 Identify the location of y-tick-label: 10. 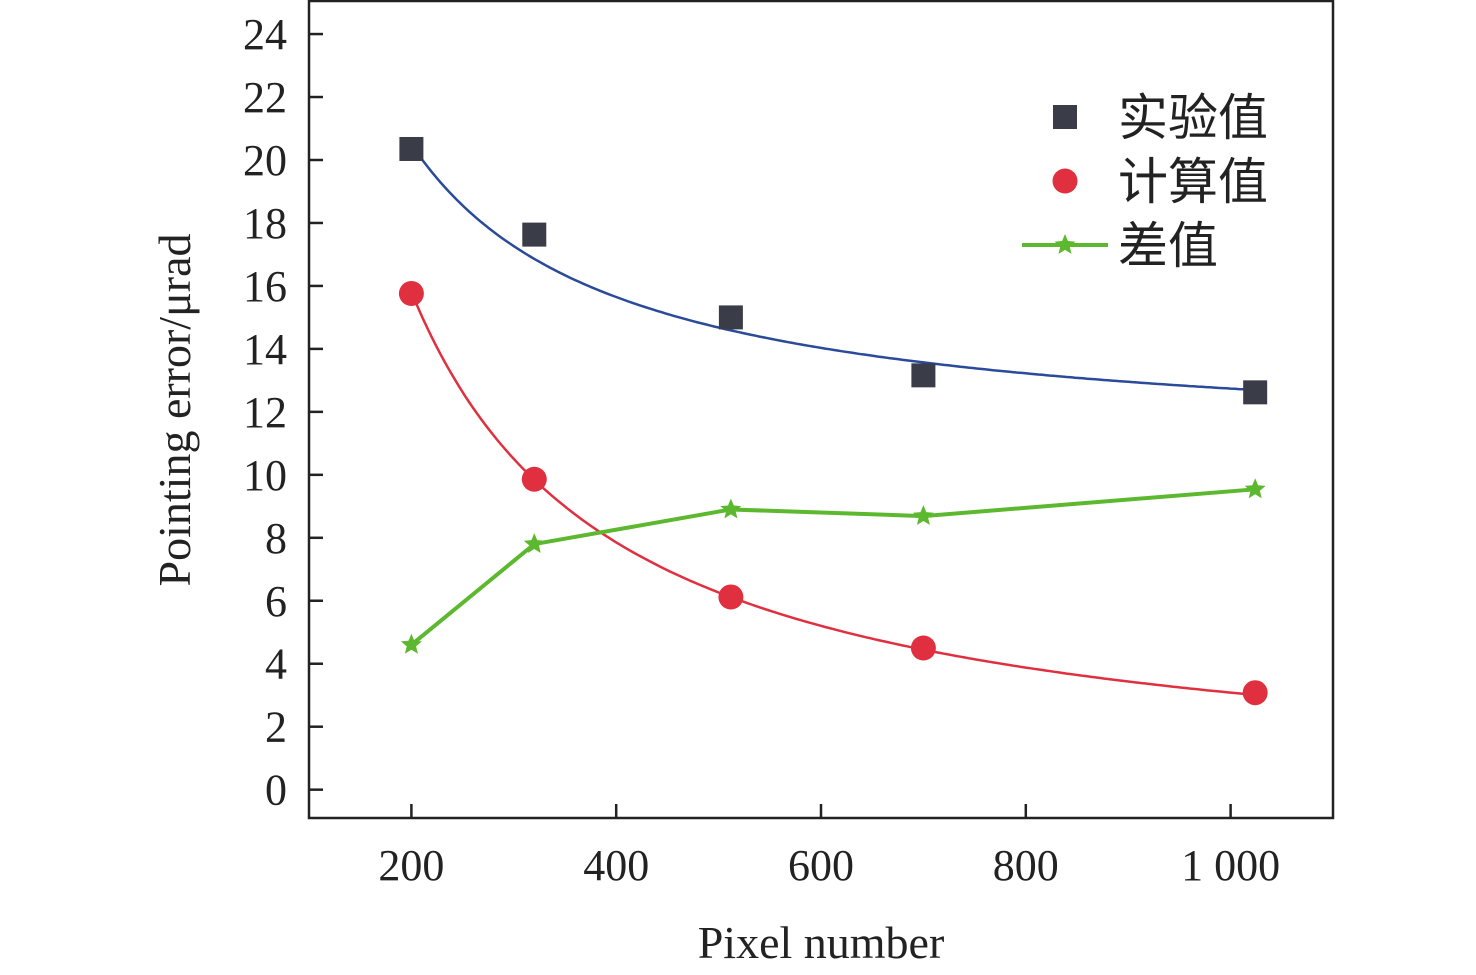
(265, 475).